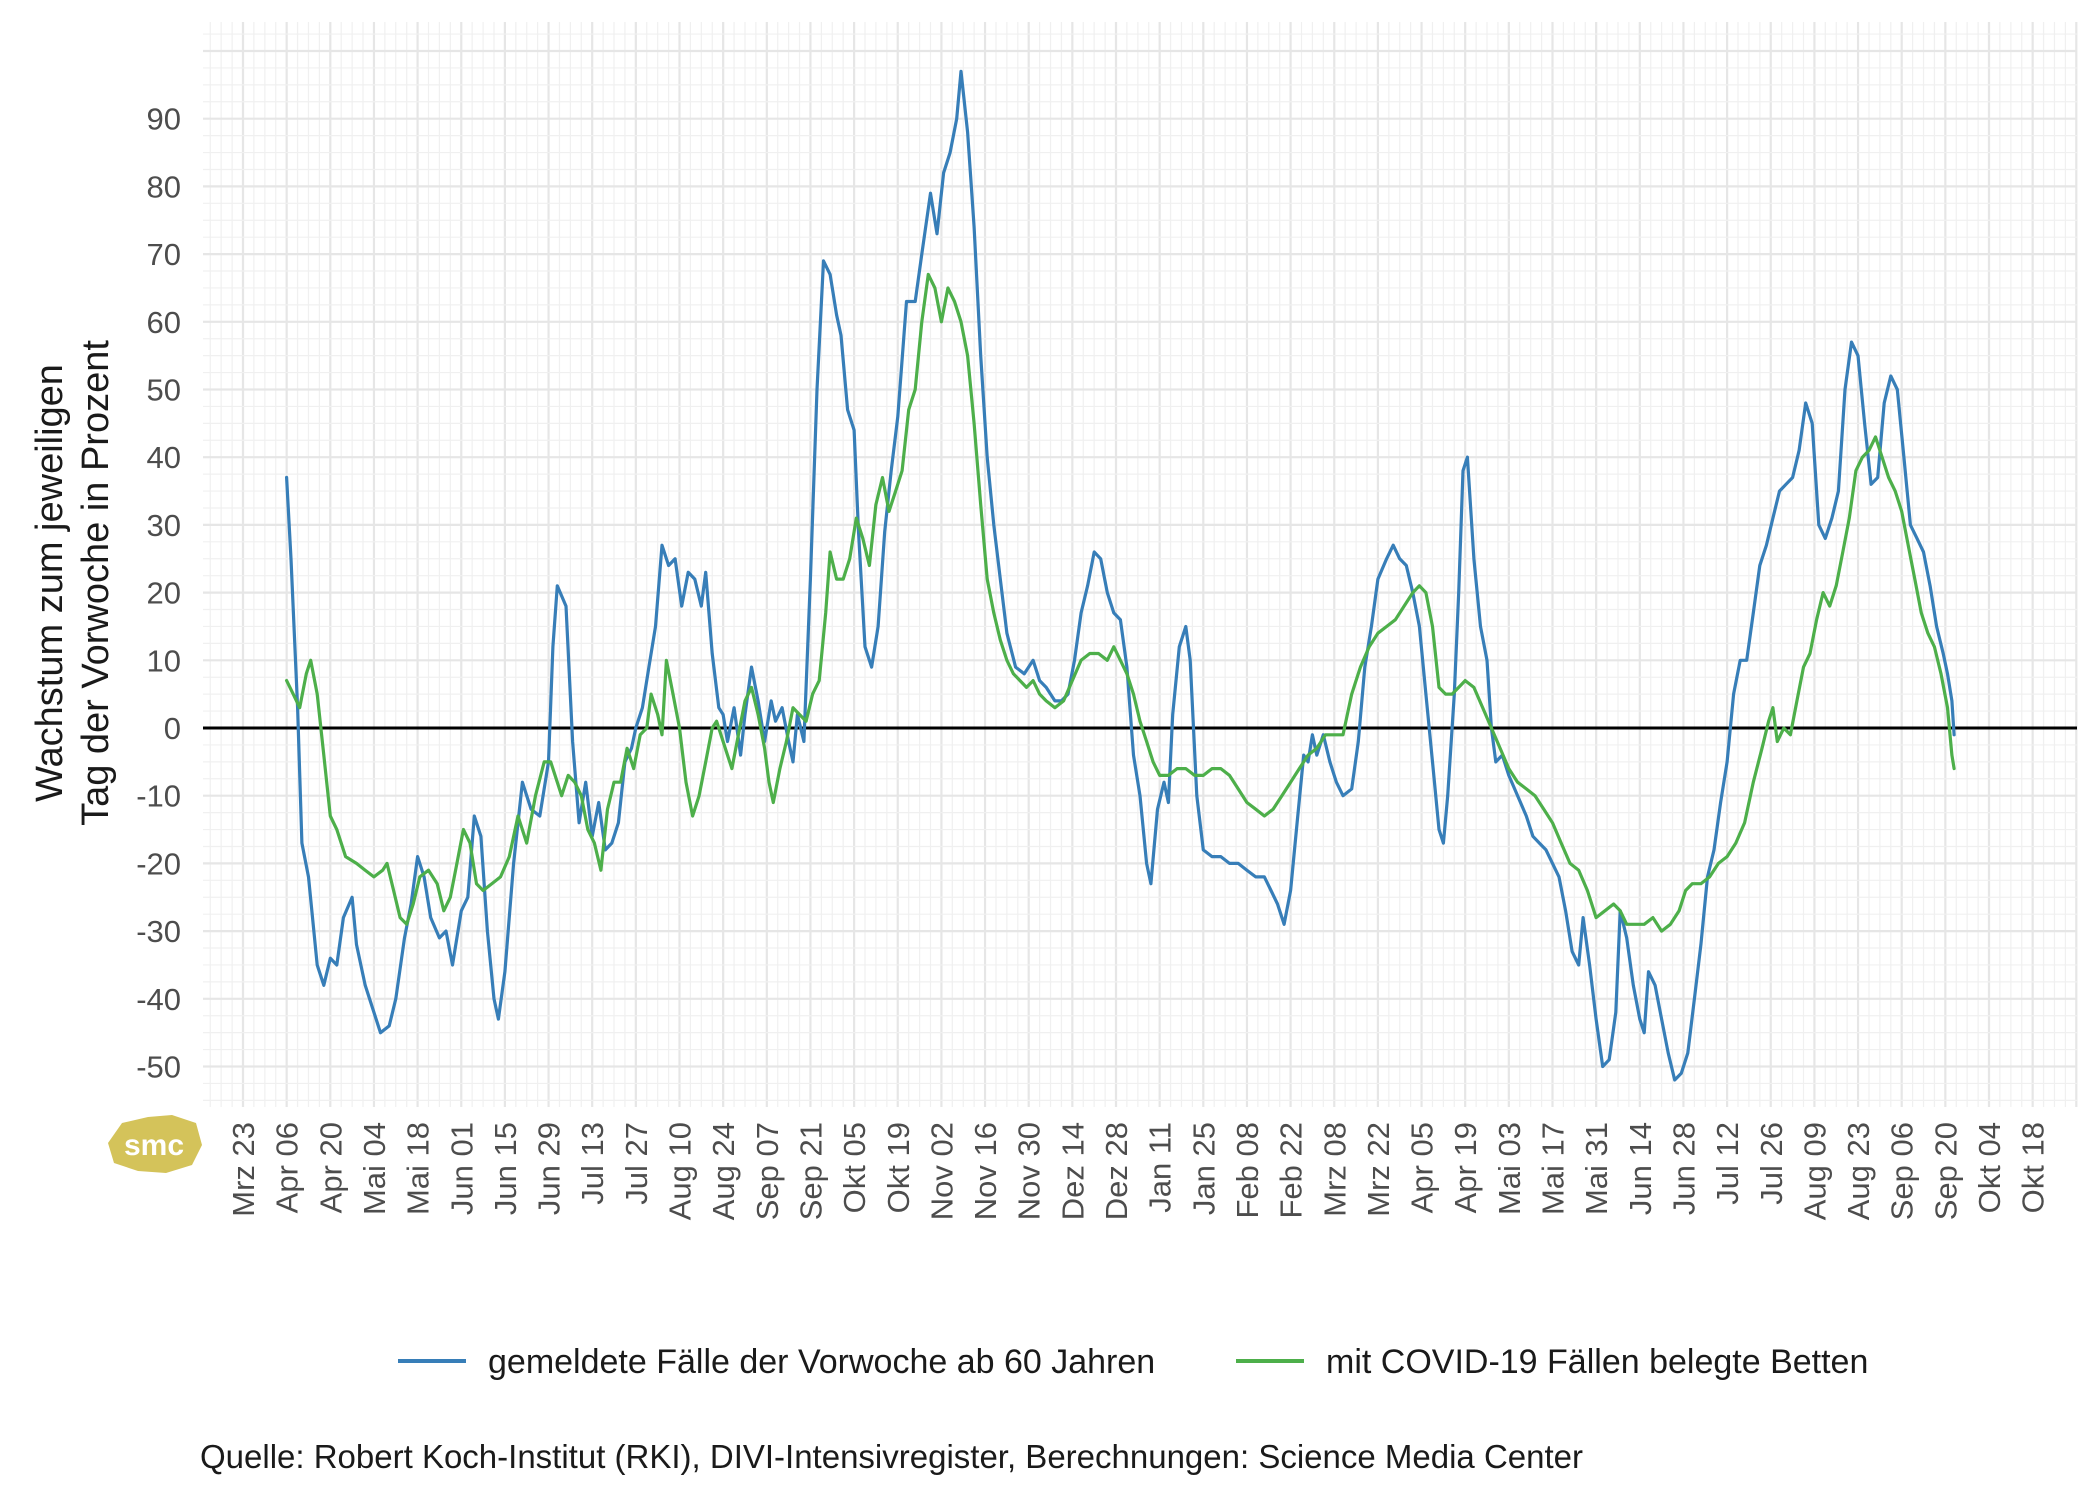  Describe the element at coordinates (418, 1168) in the screenshot. I see `x-tick-label: Mai 18` at that location.